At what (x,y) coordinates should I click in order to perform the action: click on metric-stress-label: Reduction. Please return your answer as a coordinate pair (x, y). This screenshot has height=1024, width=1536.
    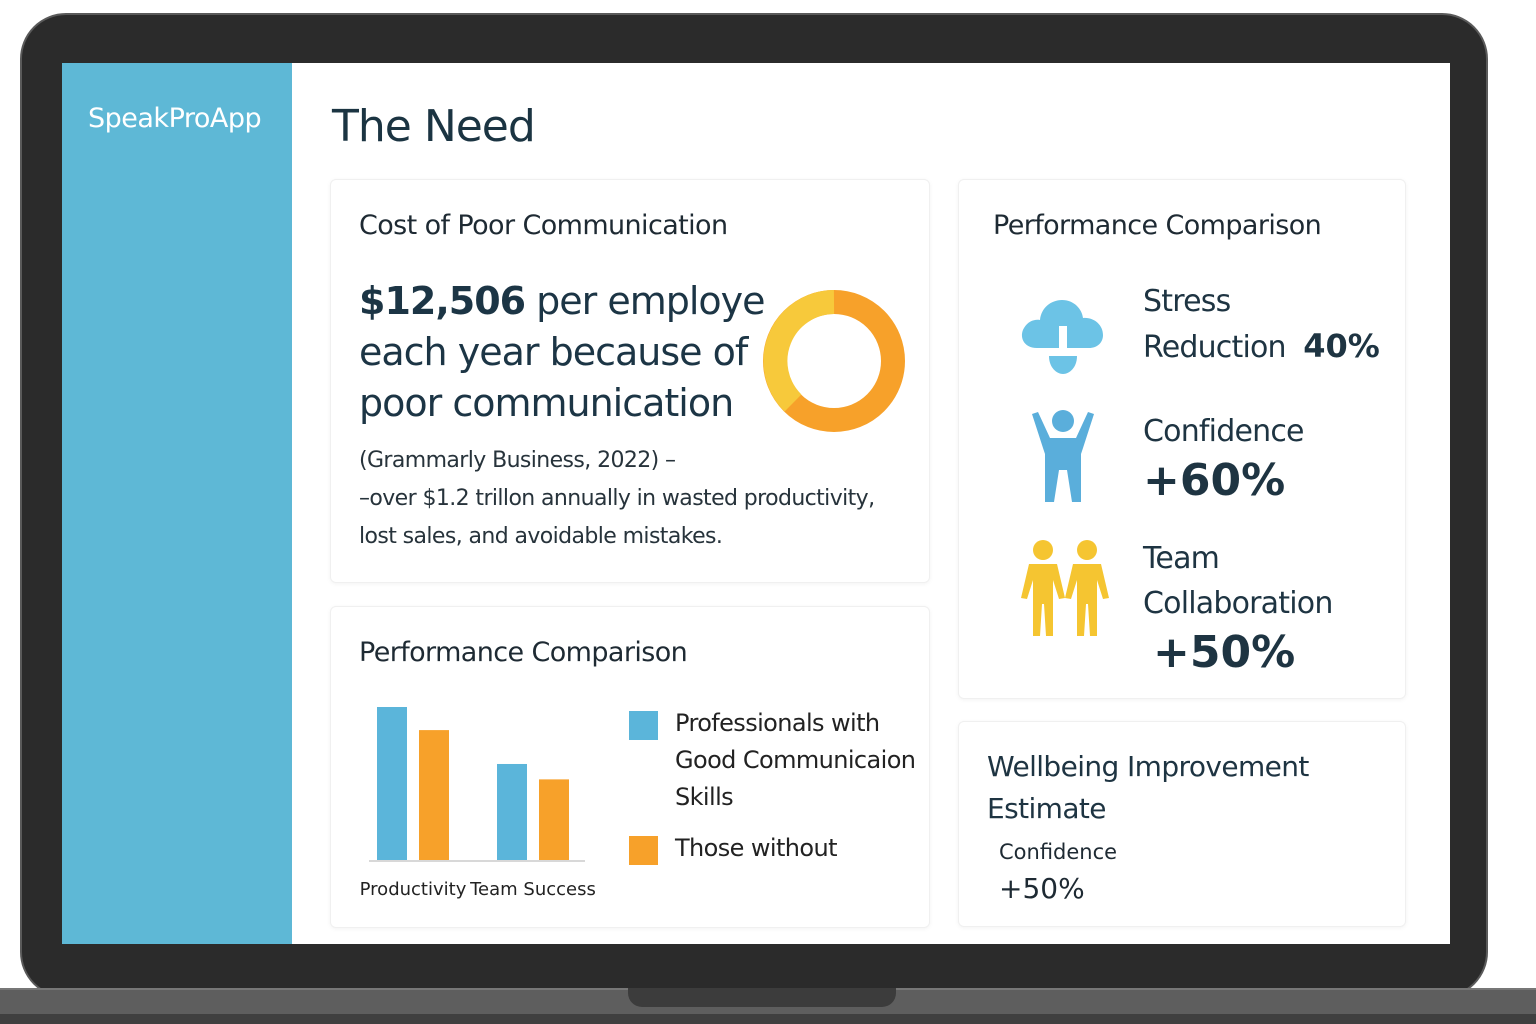
    Looking at the image, I should click on (1215, 347).